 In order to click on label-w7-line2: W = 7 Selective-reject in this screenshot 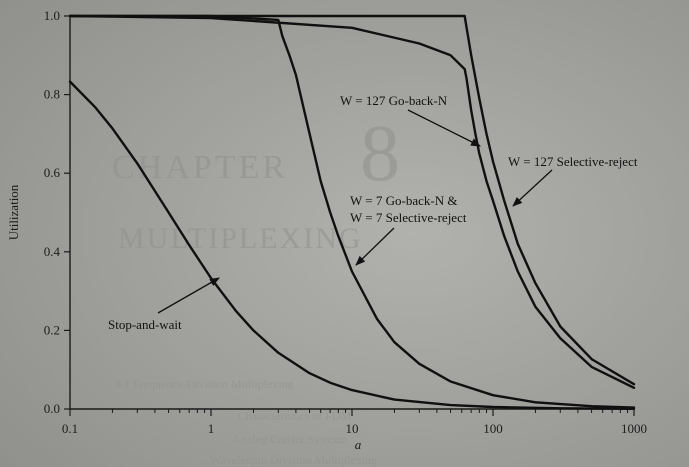, I will do `click(408, 217)`.